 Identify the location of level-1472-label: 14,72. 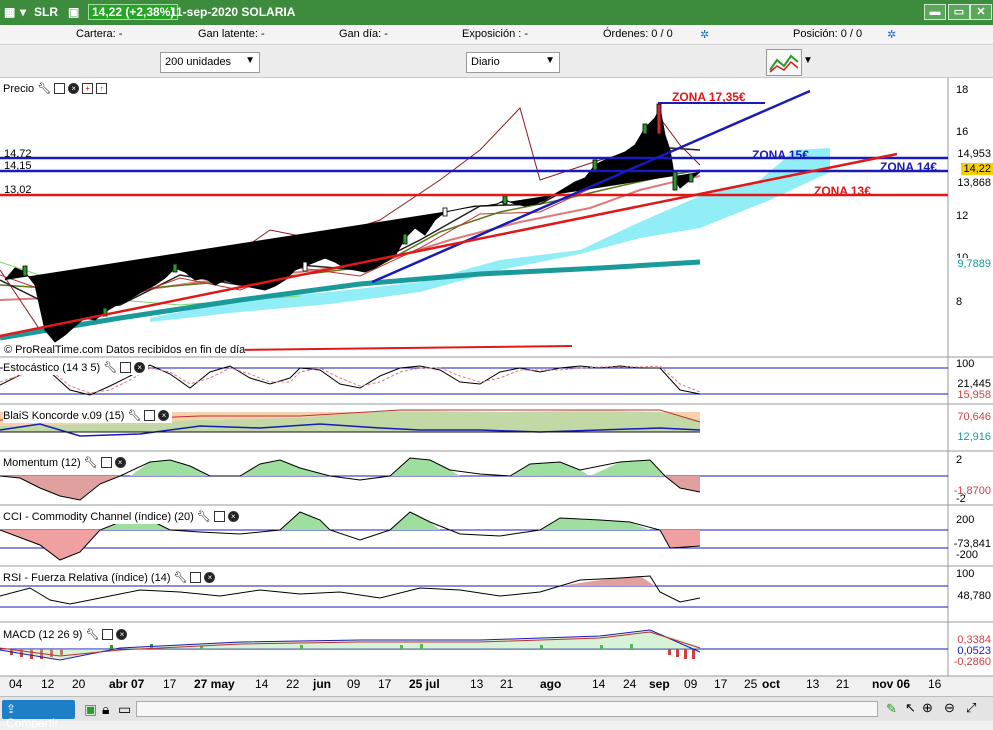
(18, 154).